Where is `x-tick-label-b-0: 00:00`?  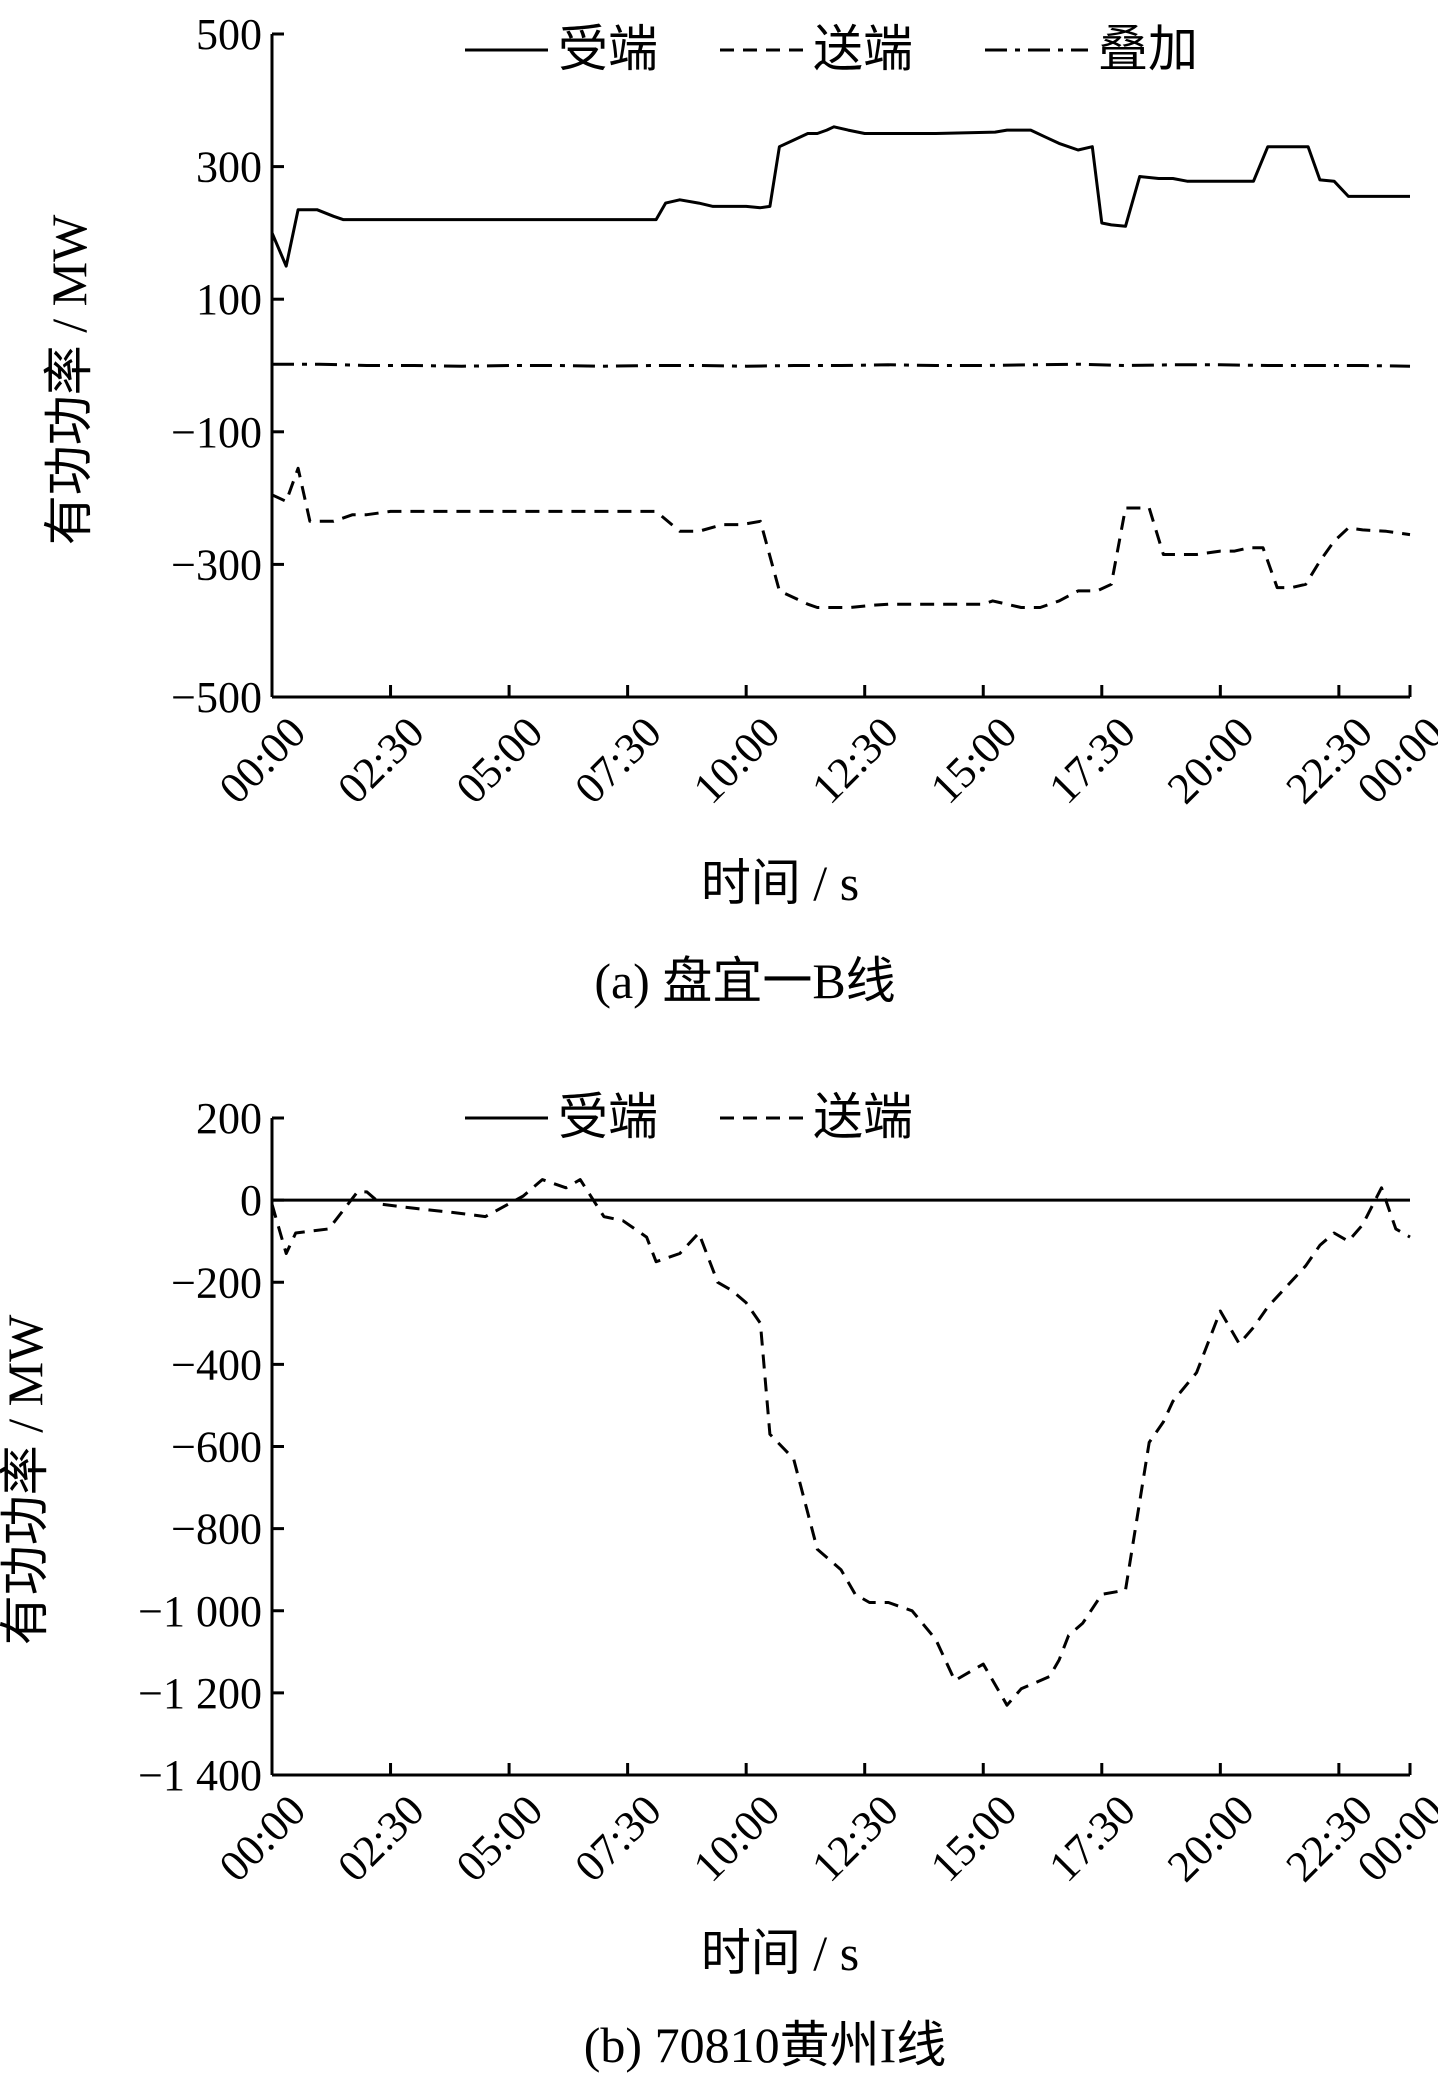
x-tick-label-b-0: 00:00 is located at coordinates (263, 1838).